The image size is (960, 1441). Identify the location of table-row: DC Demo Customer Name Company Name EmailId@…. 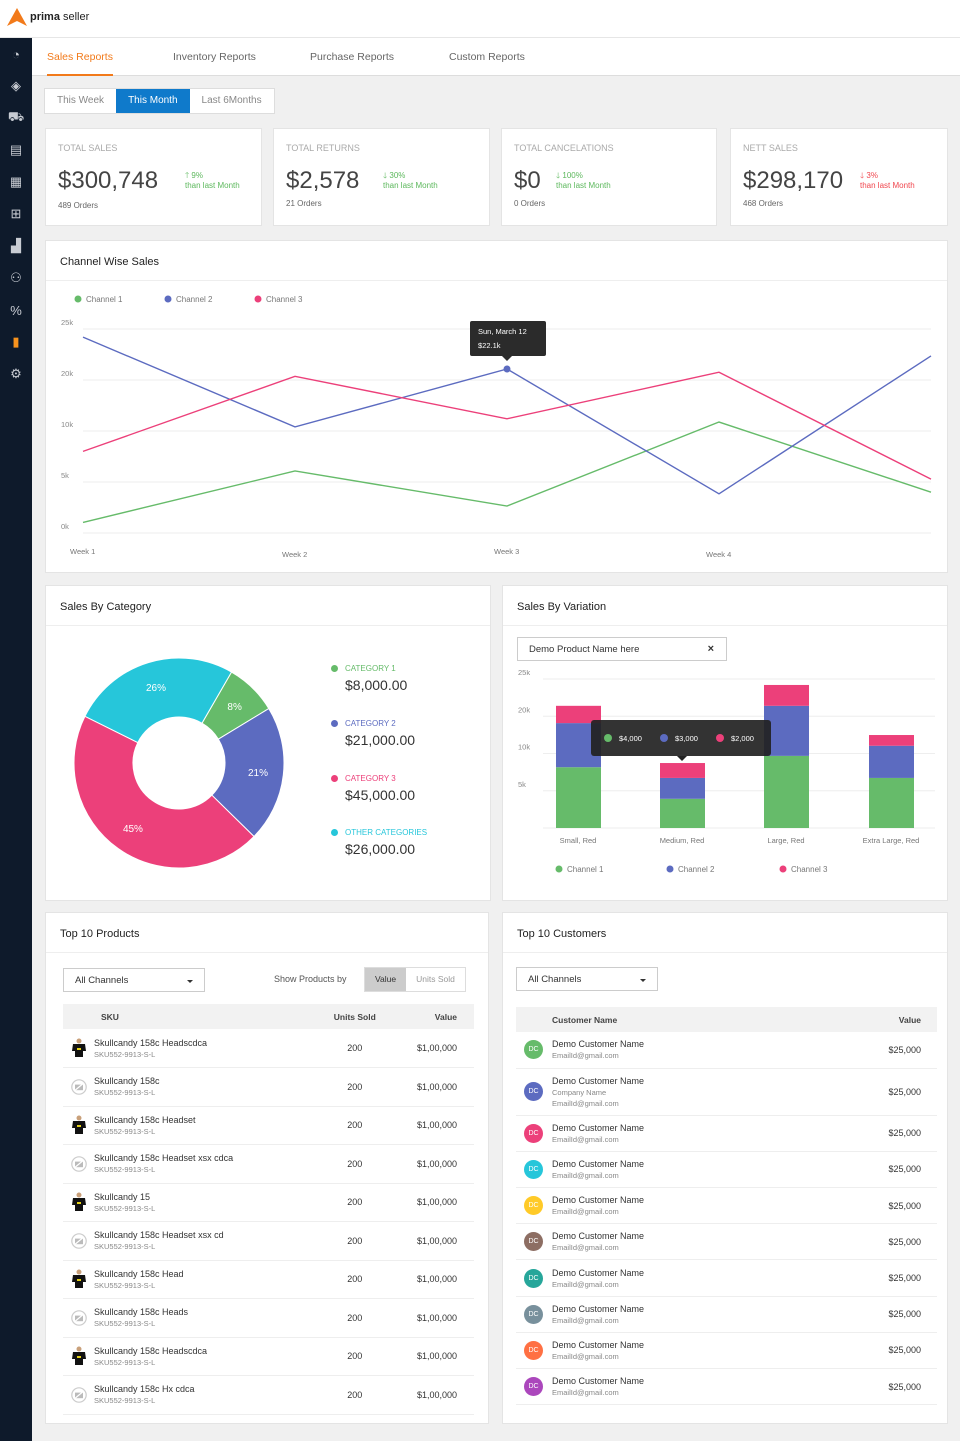
(726, 1092).